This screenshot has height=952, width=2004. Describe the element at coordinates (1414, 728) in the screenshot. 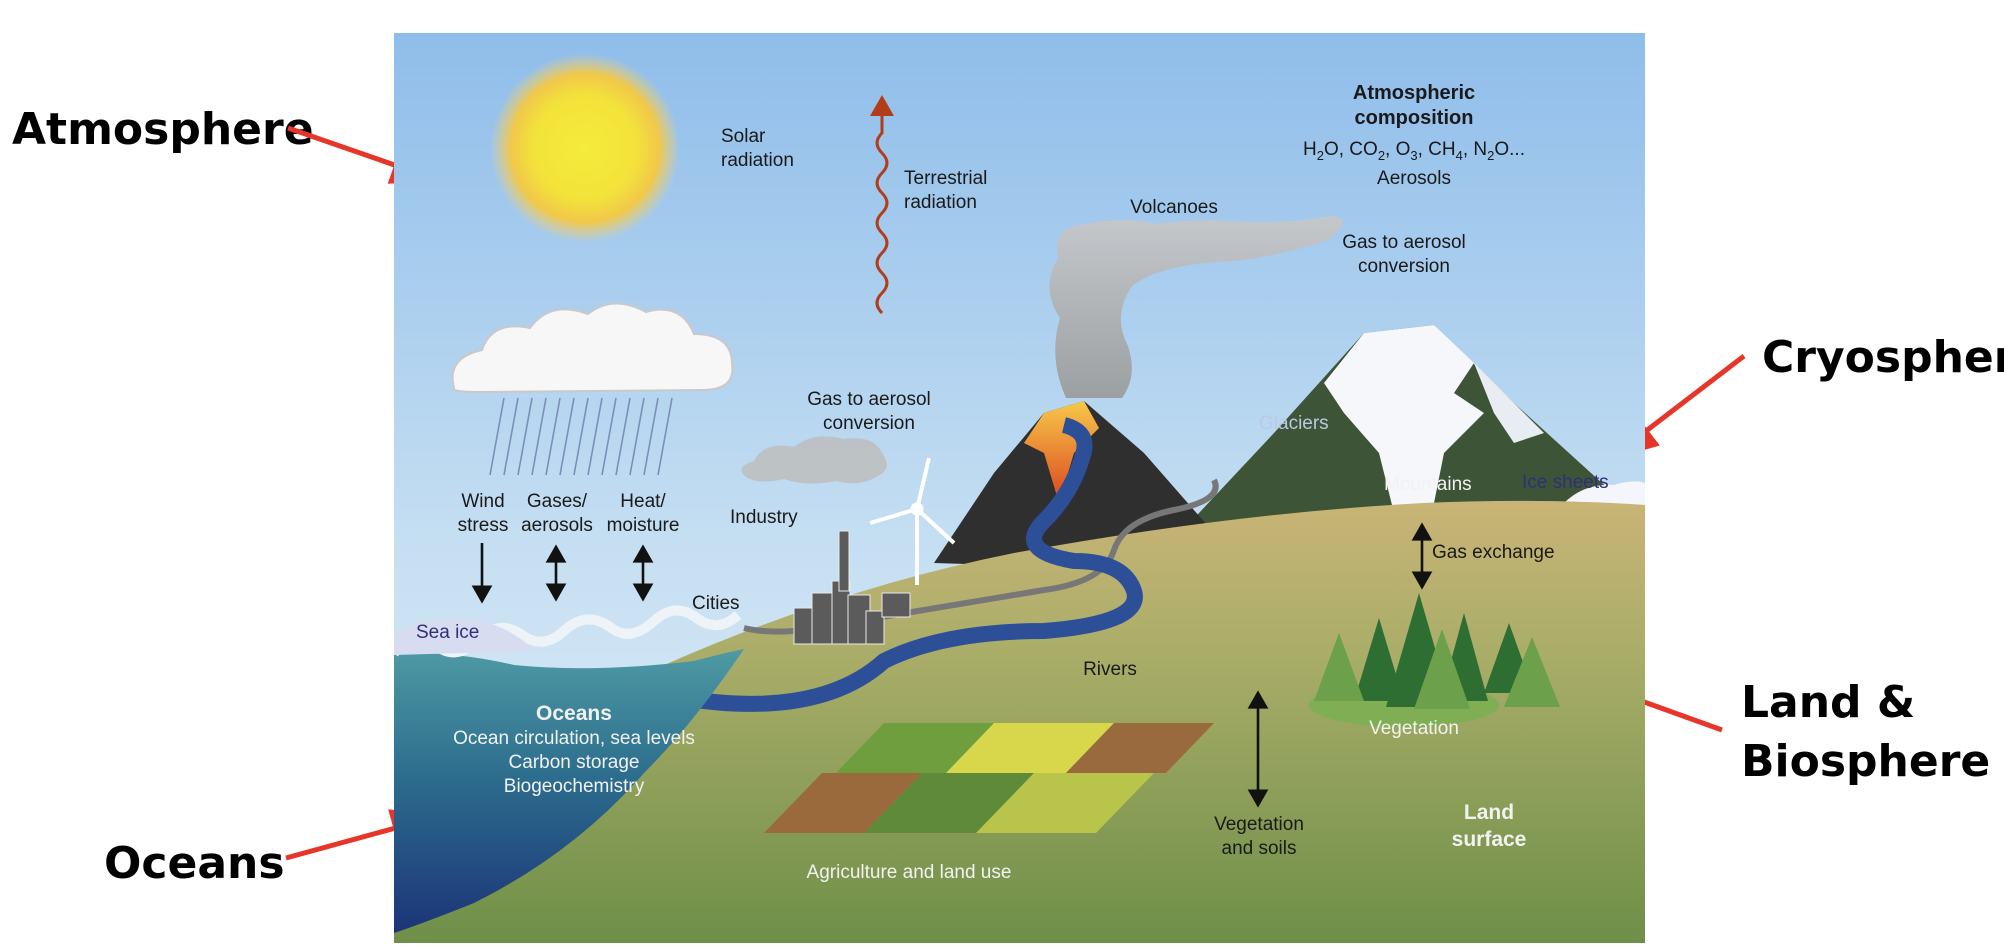

I see `vegetation-label: Vegetation` at that location.